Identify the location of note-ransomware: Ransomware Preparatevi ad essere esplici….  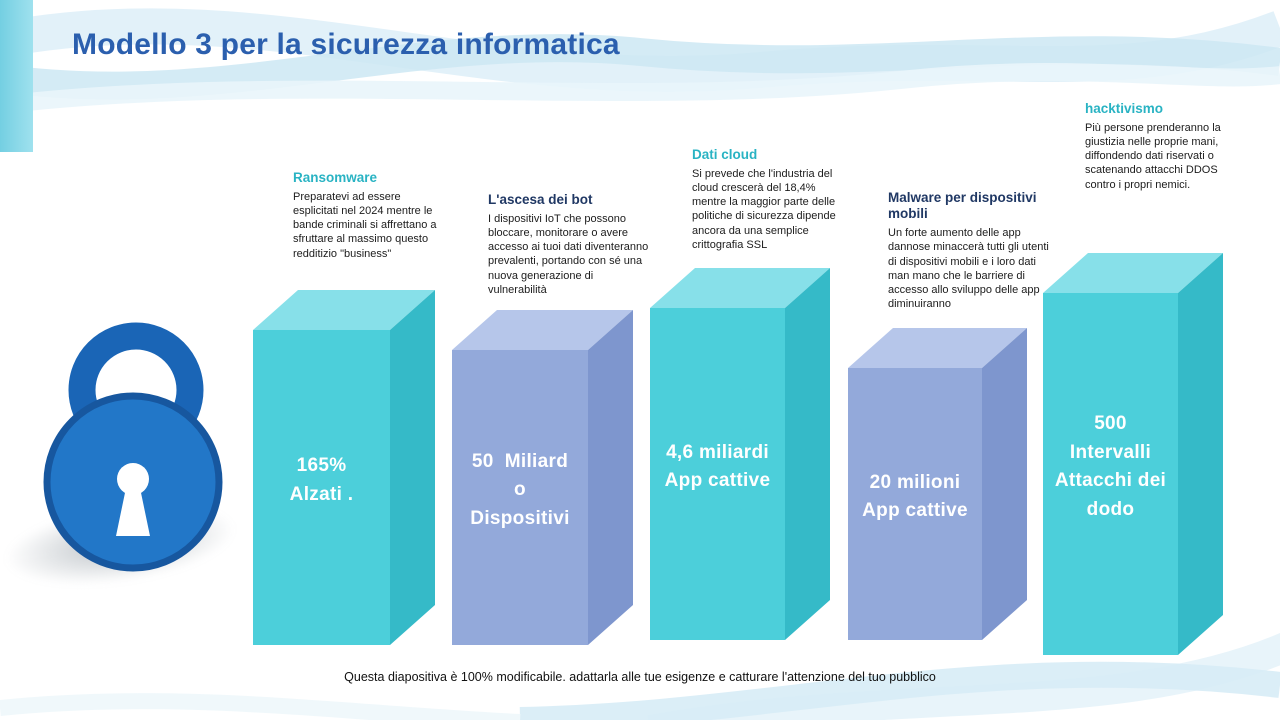
(368, 215).